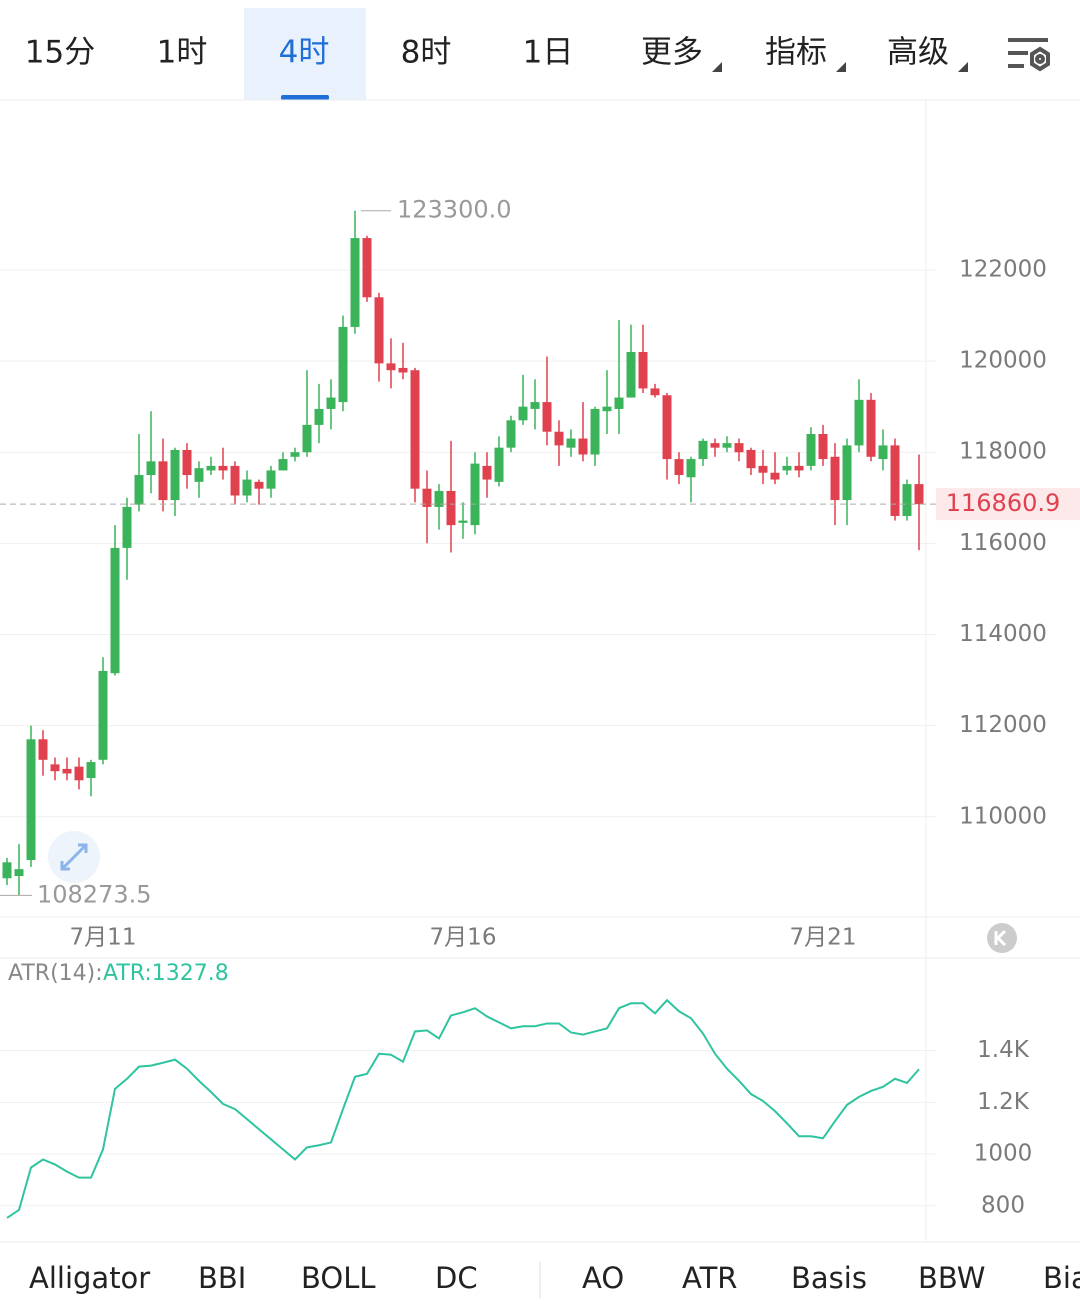 This screenshot has height=1316, width=1080. Describe the element at coordinates (709, 1278) in the screenshot. I see `indicator-tab: ATR` at that location.